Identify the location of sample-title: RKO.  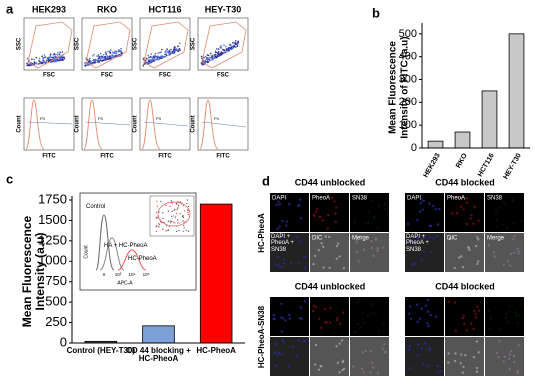
(107, 9).